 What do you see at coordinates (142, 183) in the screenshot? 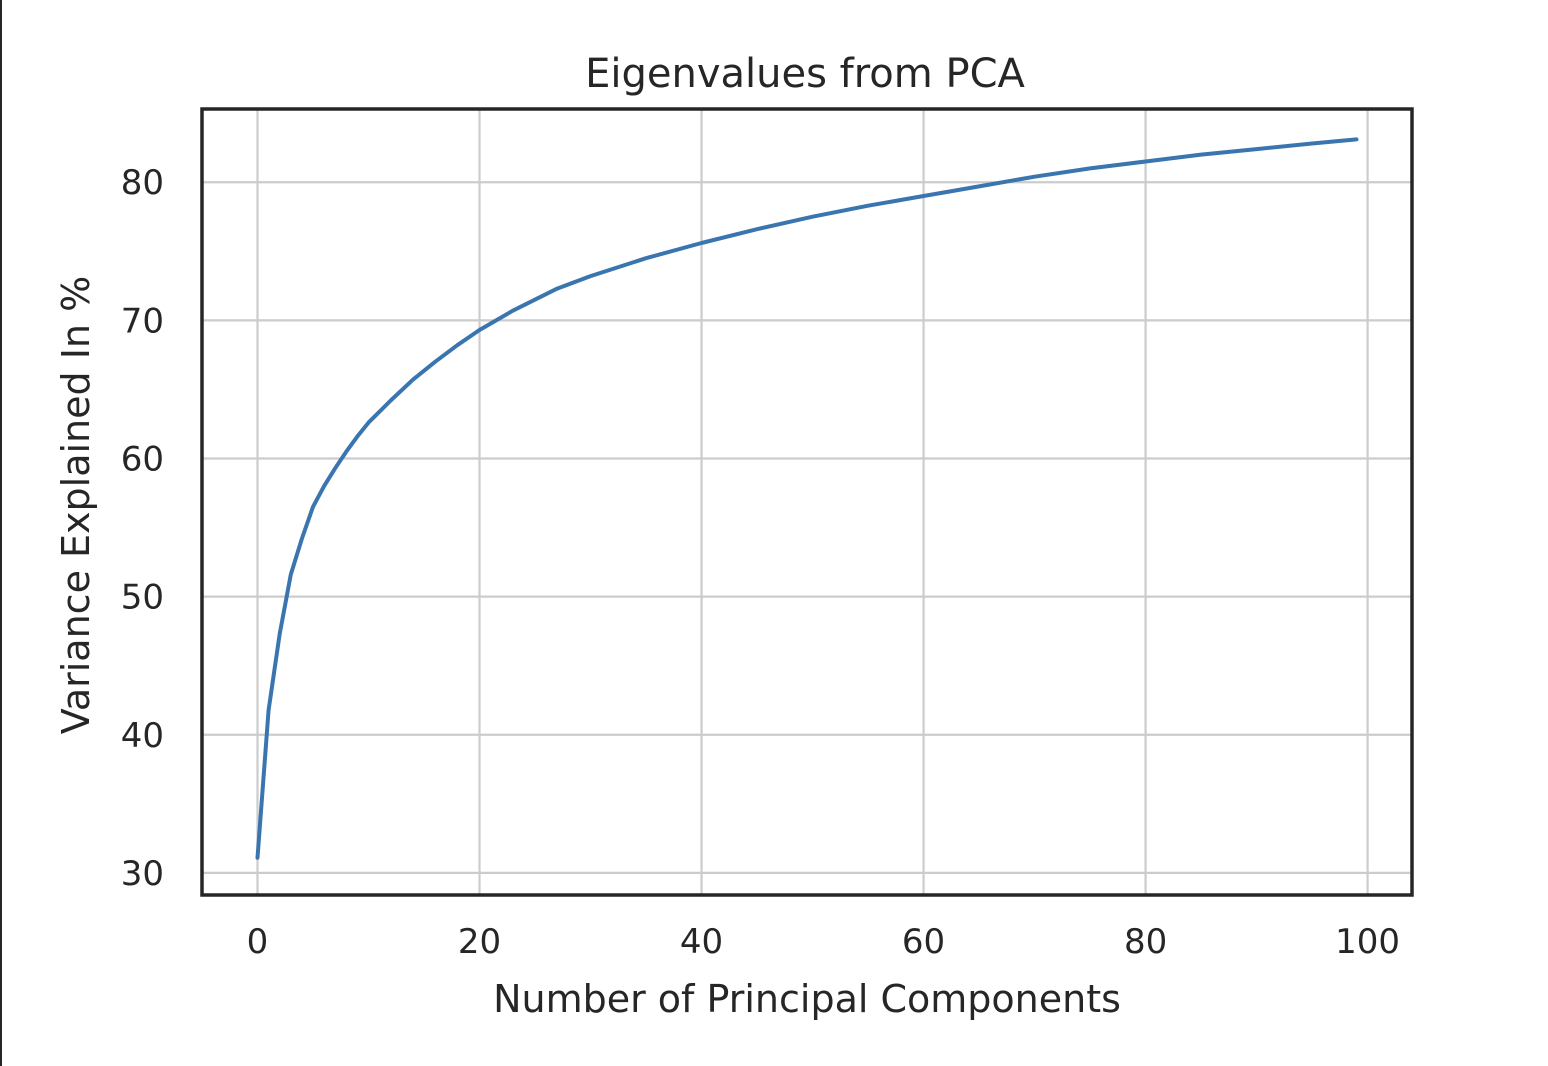
I see `y-tick-label: 80` at bounding box center [142, 183].